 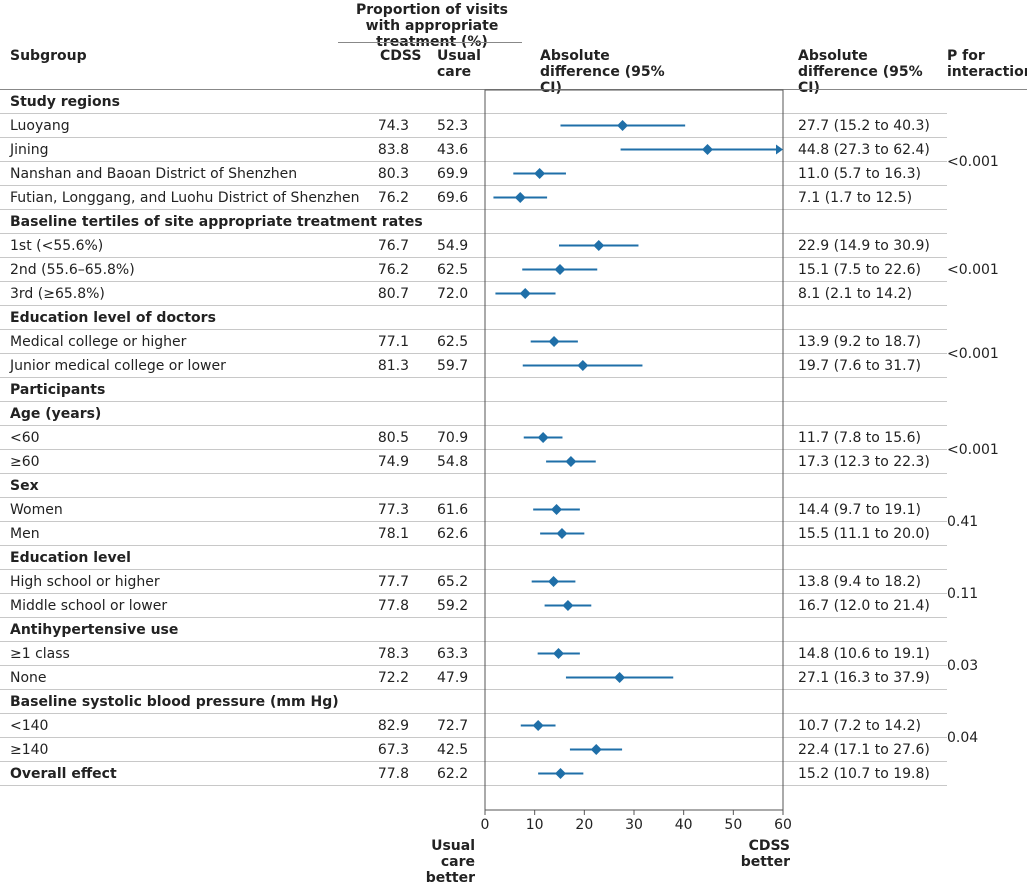 I want to click on abs-diff-text: 11.0 (5.7 to 16.3), so click(x=859, y=174).